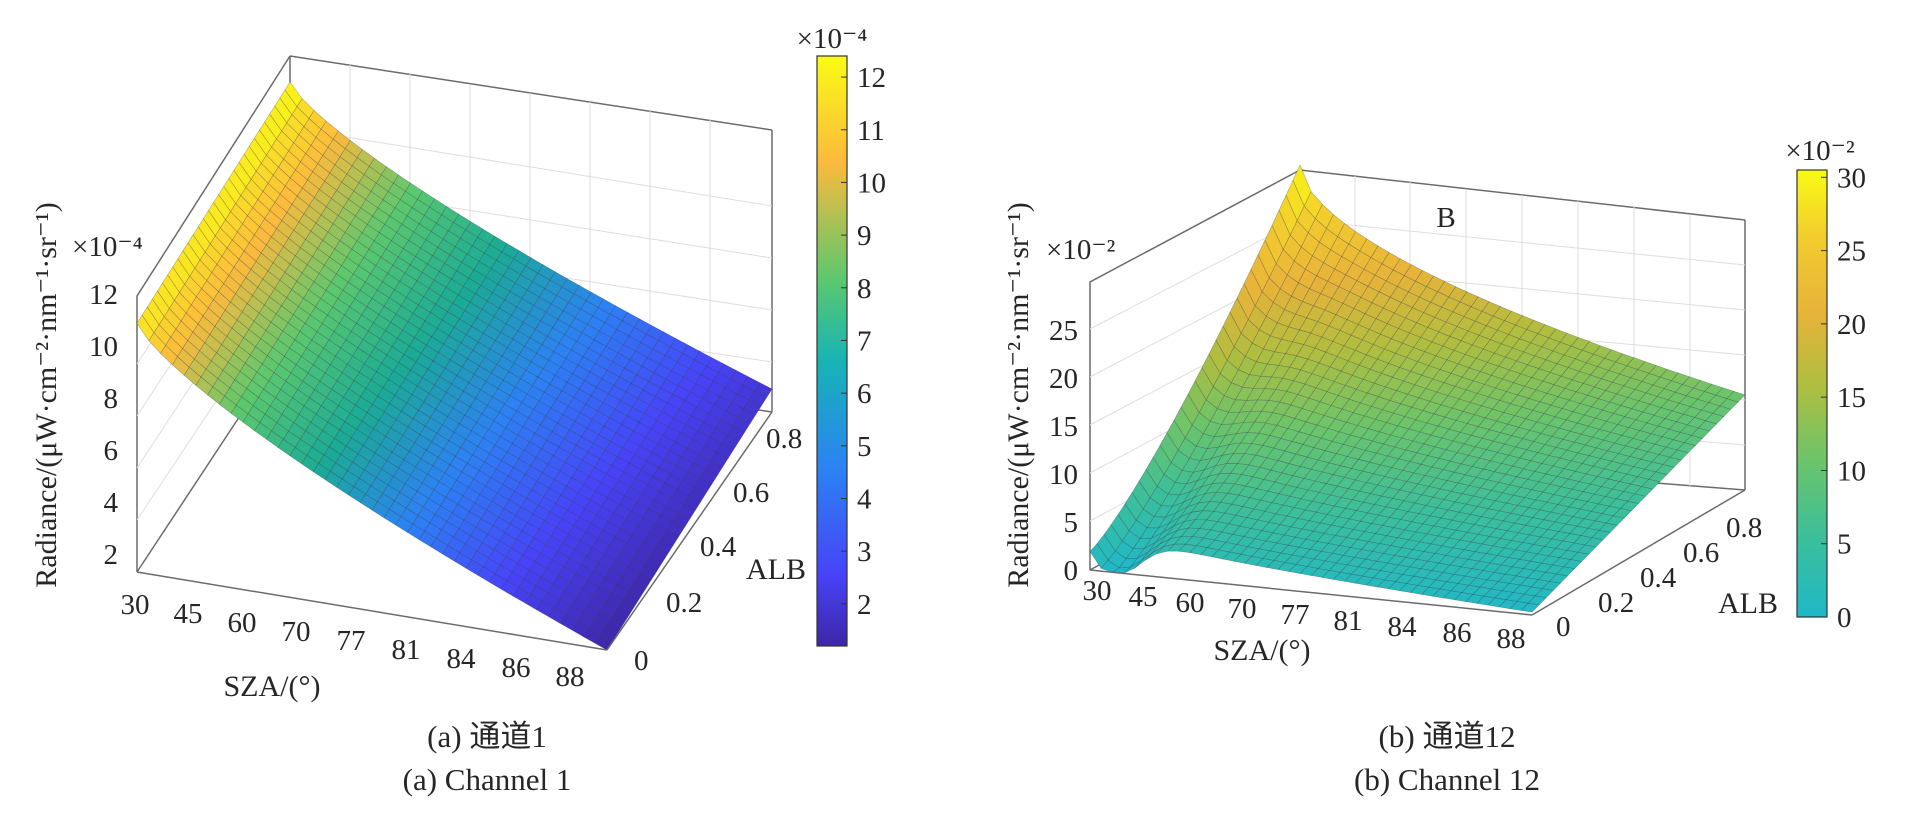 This screenshot has width=1914, height=815. Describe the element at coordinates (1659, 577) in the screenshot. I see `chart-b-y-ticks: 0 0.2 0.4 0.6 0.8` at that location.